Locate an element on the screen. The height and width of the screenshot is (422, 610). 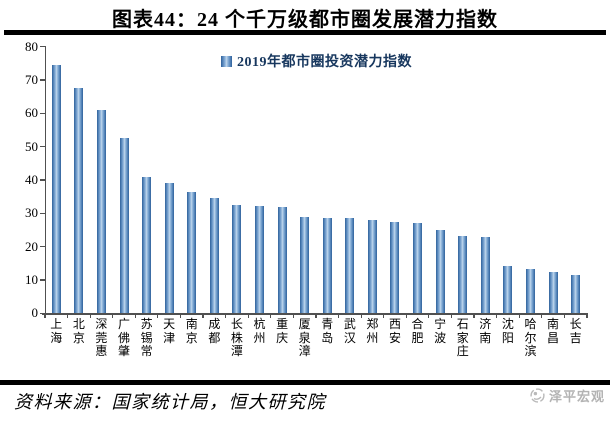
x-category-label: 广 佛 肇 is located at coordinates (124, 337).